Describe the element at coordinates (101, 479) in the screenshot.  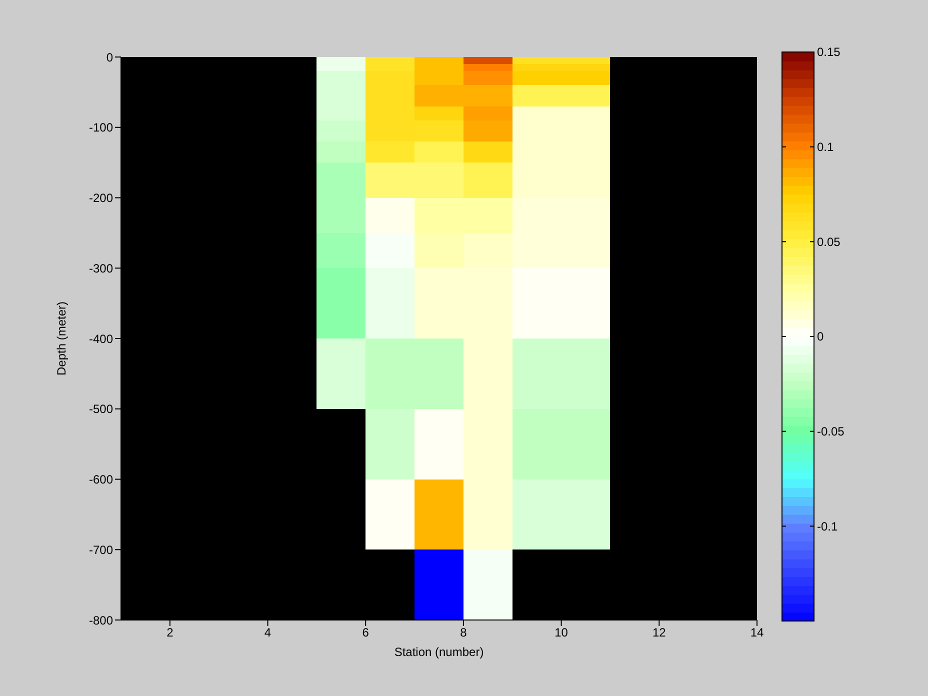
I see `y-tick-label: -600` at that location.